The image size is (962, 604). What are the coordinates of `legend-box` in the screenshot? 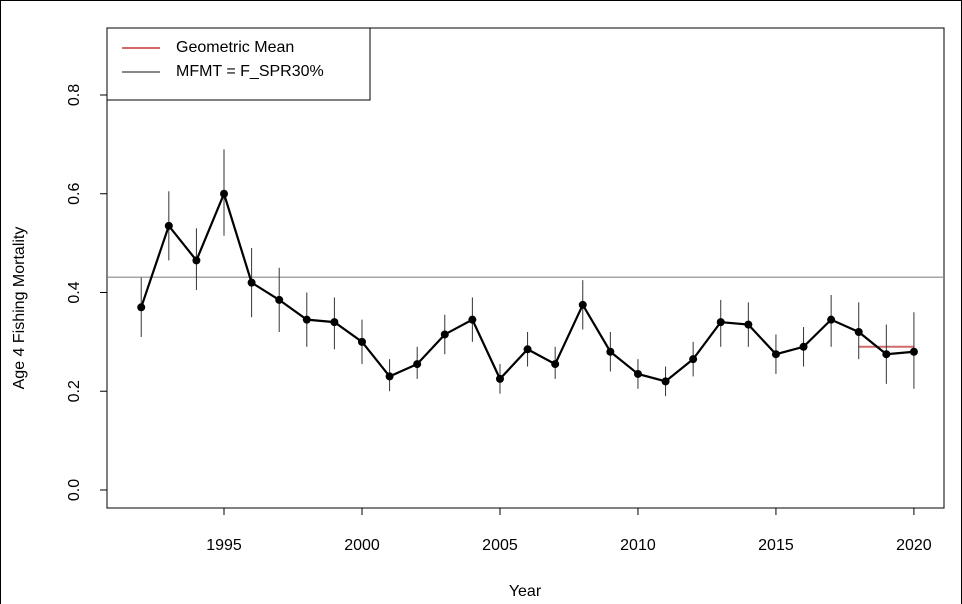 It's located at (238, 64).